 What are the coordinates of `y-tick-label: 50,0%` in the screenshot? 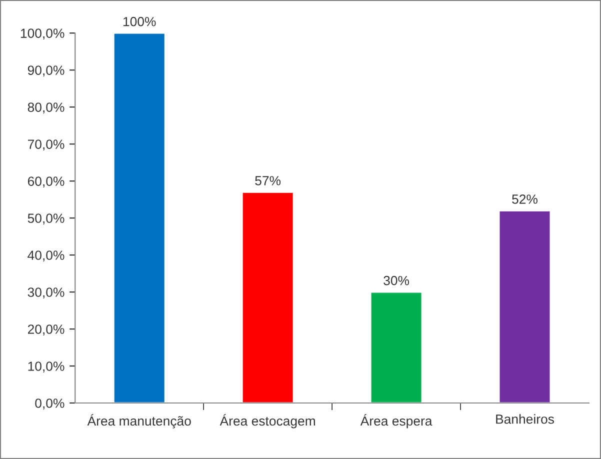 It's located at (46, 219).